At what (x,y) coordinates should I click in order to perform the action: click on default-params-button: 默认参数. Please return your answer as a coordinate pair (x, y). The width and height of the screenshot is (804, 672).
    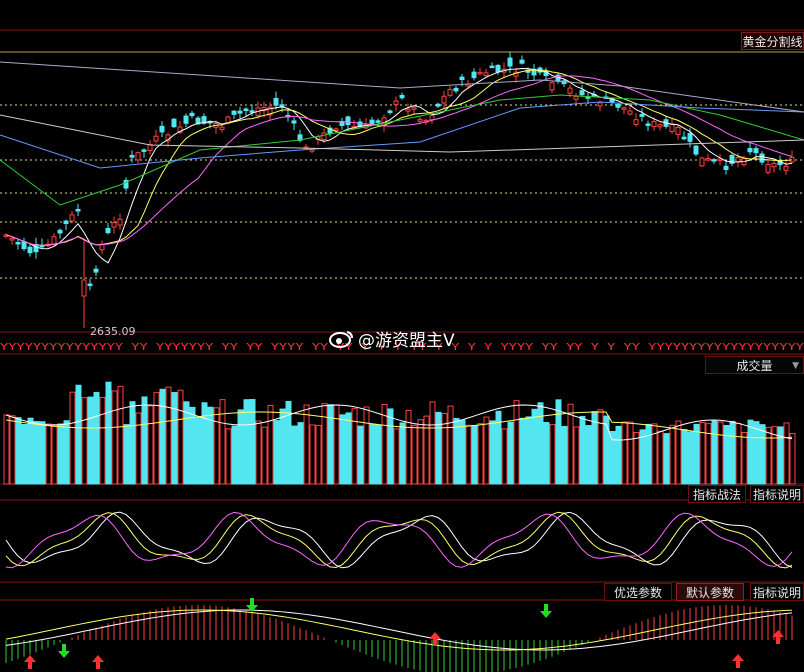
    Looking at the image, I should click on (710, 592).